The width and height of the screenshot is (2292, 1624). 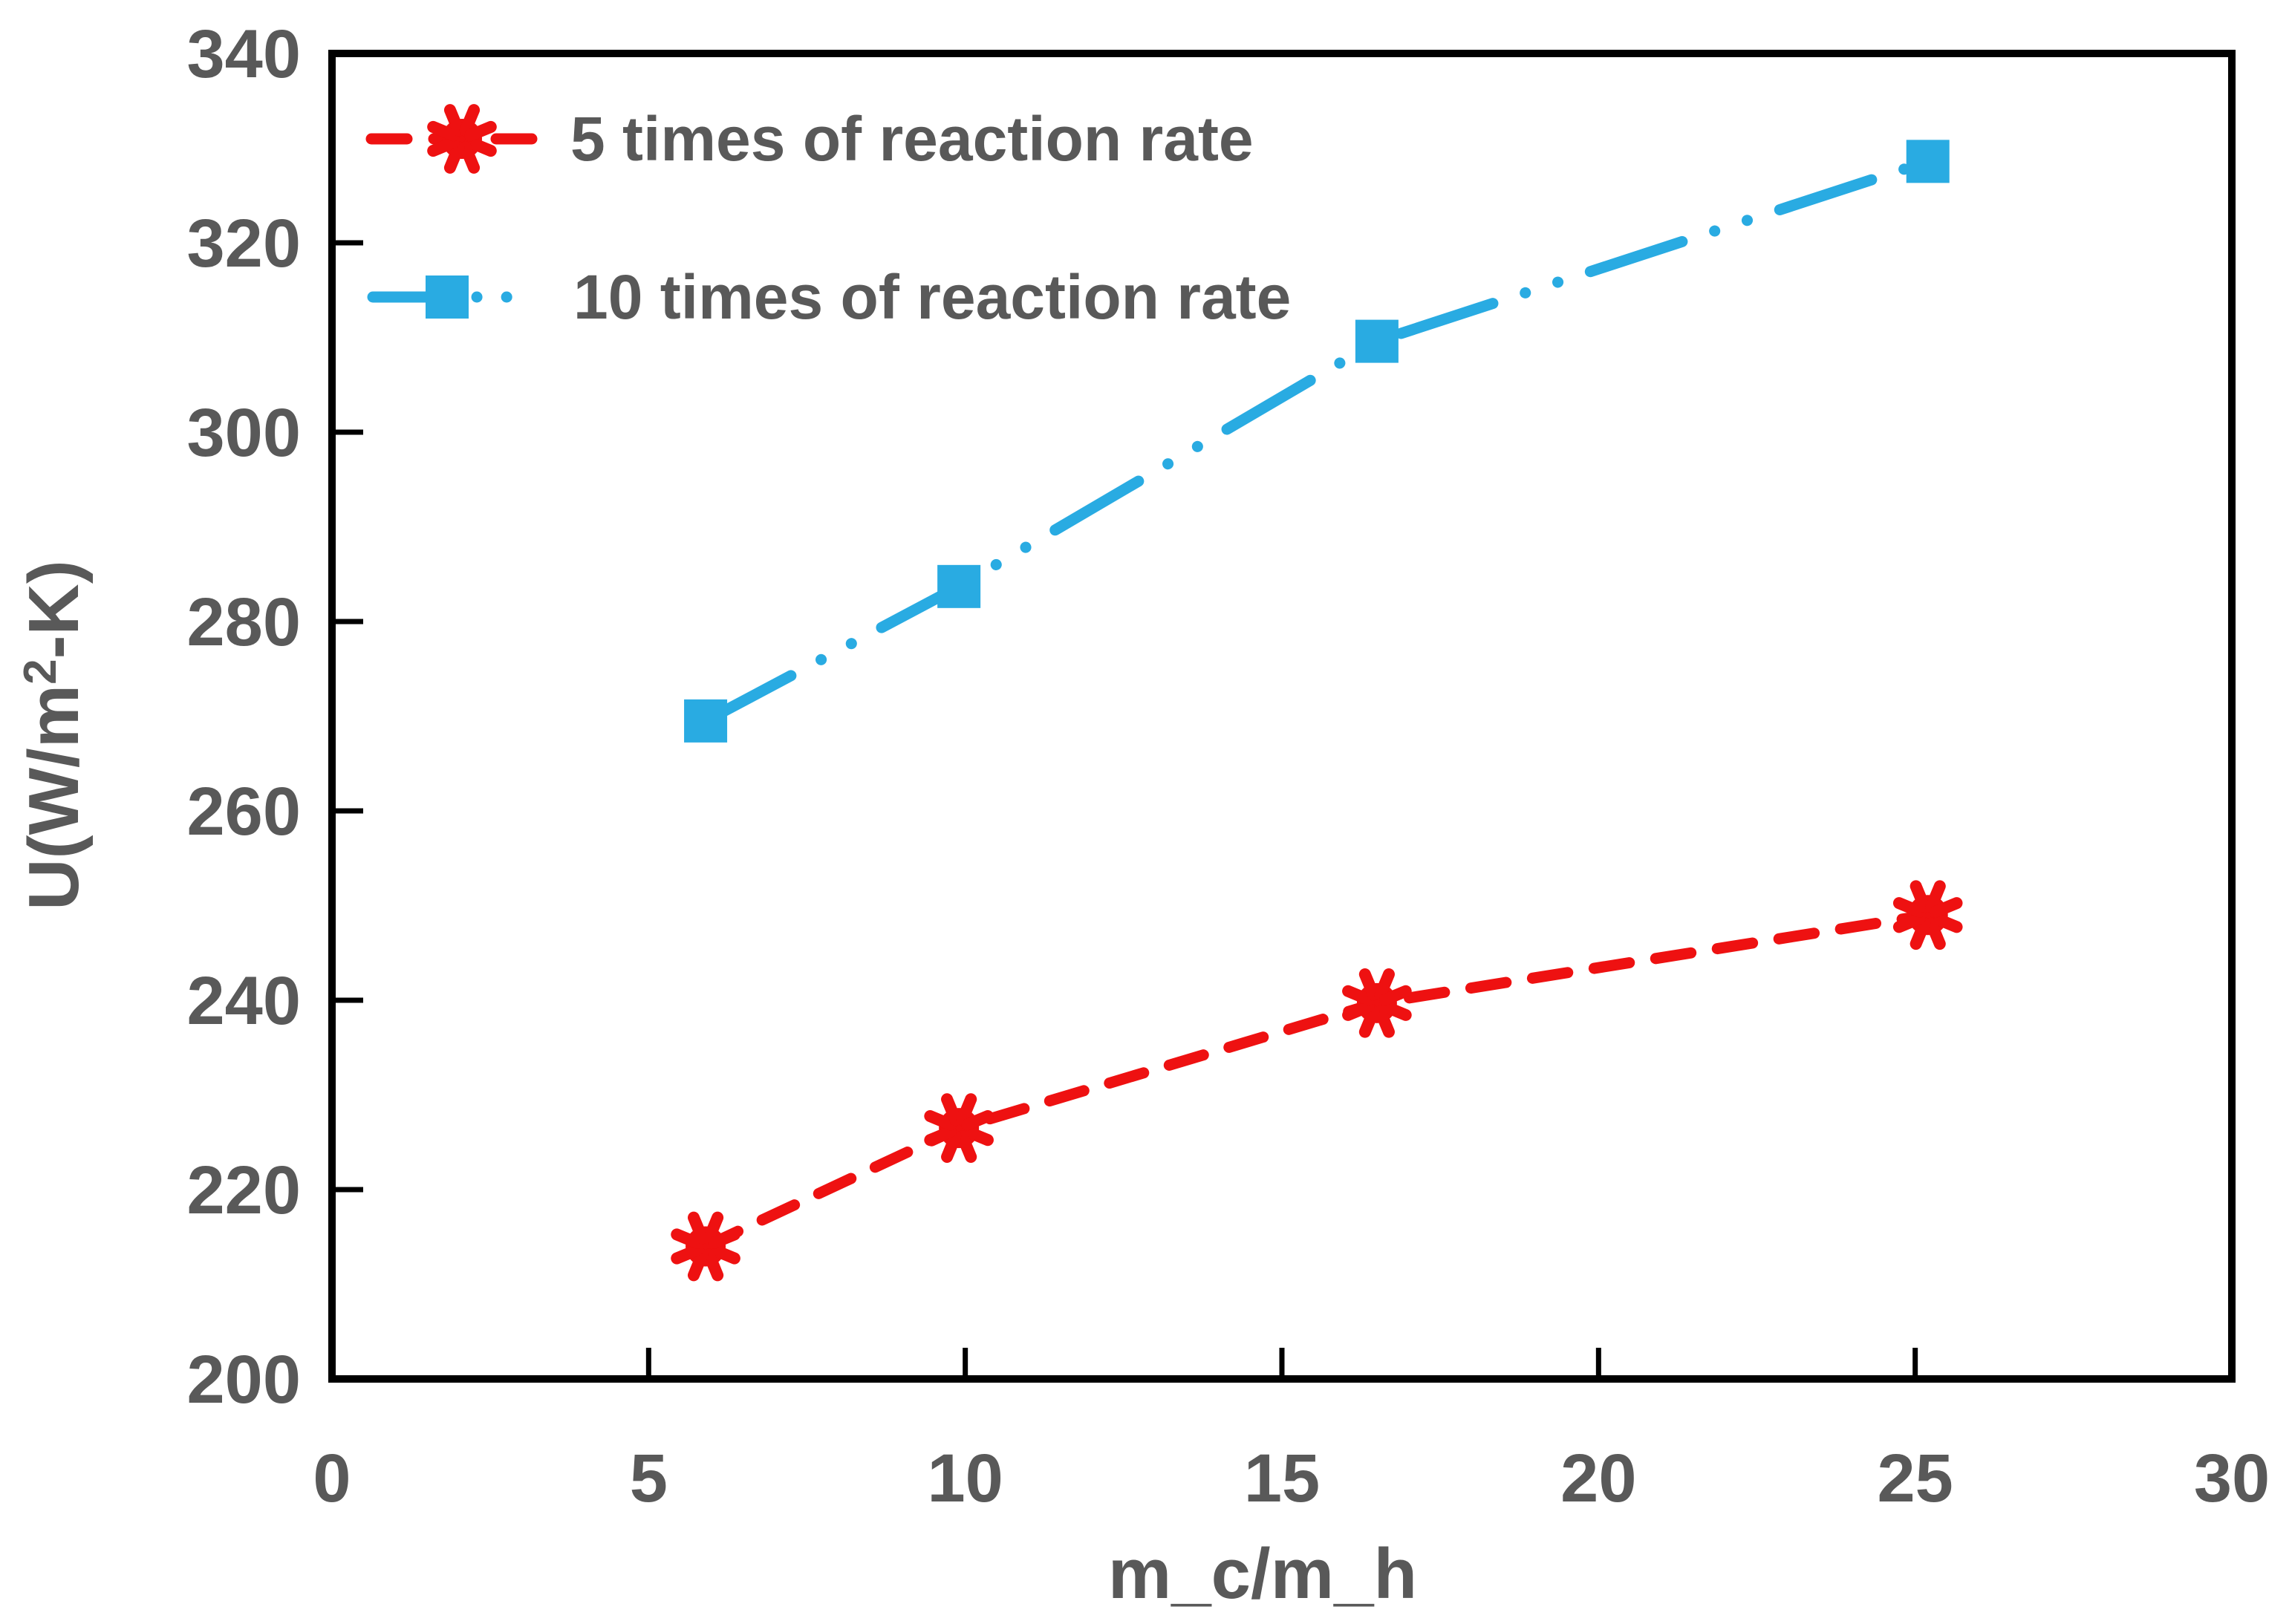 I want to click on y-tick-label: 280, so click(x=245, y=622).